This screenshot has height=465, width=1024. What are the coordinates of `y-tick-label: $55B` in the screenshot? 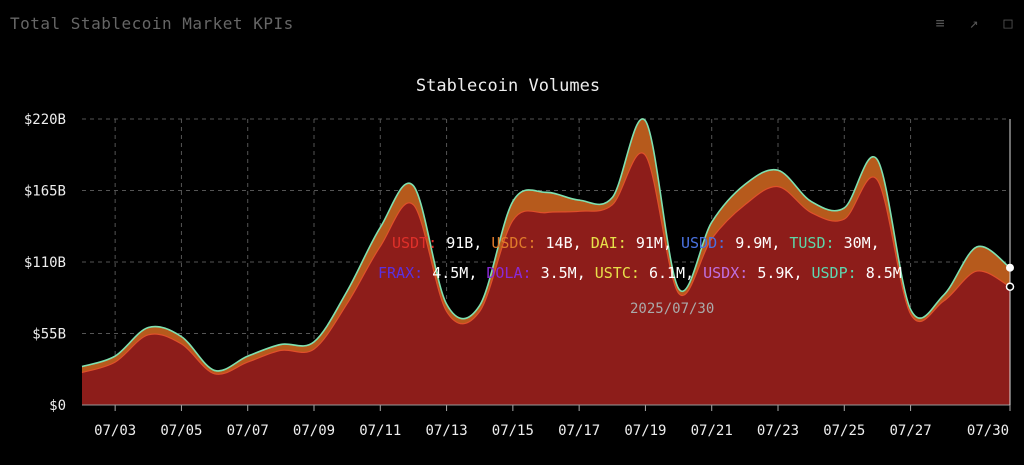 It's located at (49, 335).